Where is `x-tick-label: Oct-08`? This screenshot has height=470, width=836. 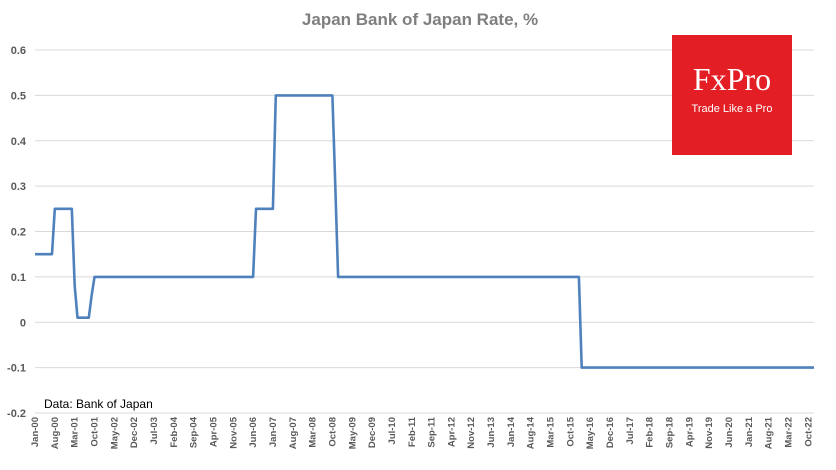 x-tick-label: Oct-08 is located at coordinates (332, 432).